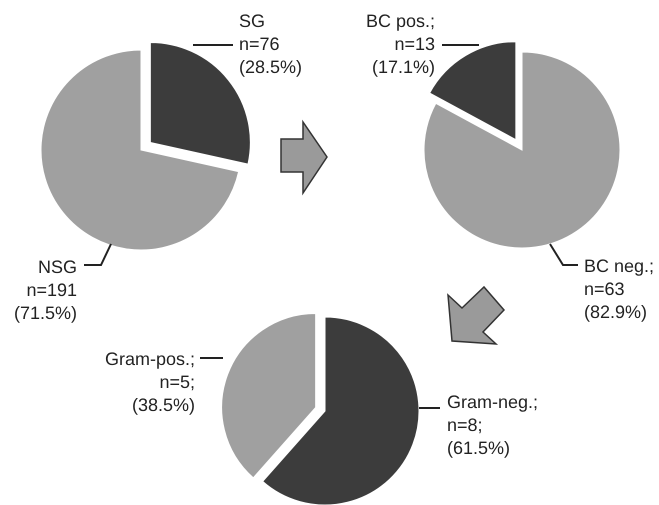 Image resolution: width=659 pixels, height=505 pixels. What do you see at coordinates (619, 289) in the screenshot?
I see `slice-label: BC neg.; n=63 (82.9%)` at bounding box center [619, 289].